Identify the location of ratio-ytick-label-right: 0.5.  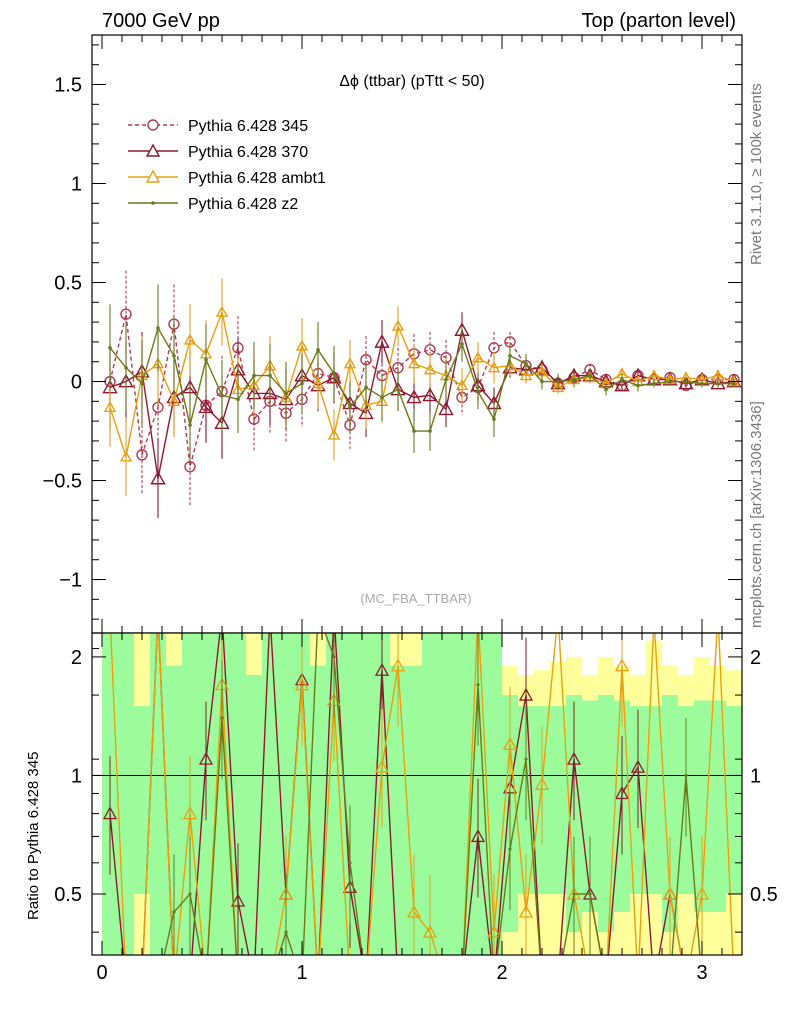
(764, 895).